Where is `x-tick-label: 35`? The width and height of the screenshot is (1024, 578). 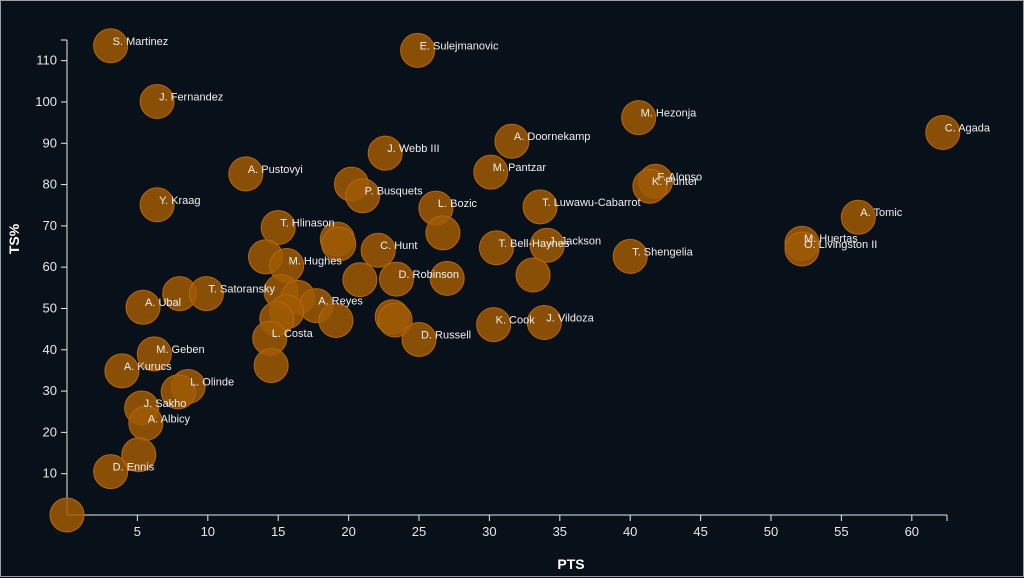 x-tick-label: 35 is located at coordinates (560, 531).